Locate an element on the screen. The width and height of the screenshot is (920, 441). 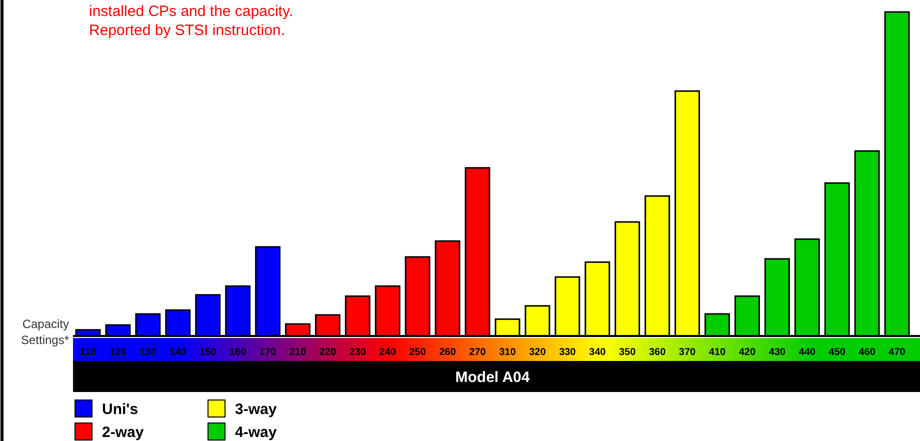
x-tick-label: 250 is located at coordinates (417, 352).